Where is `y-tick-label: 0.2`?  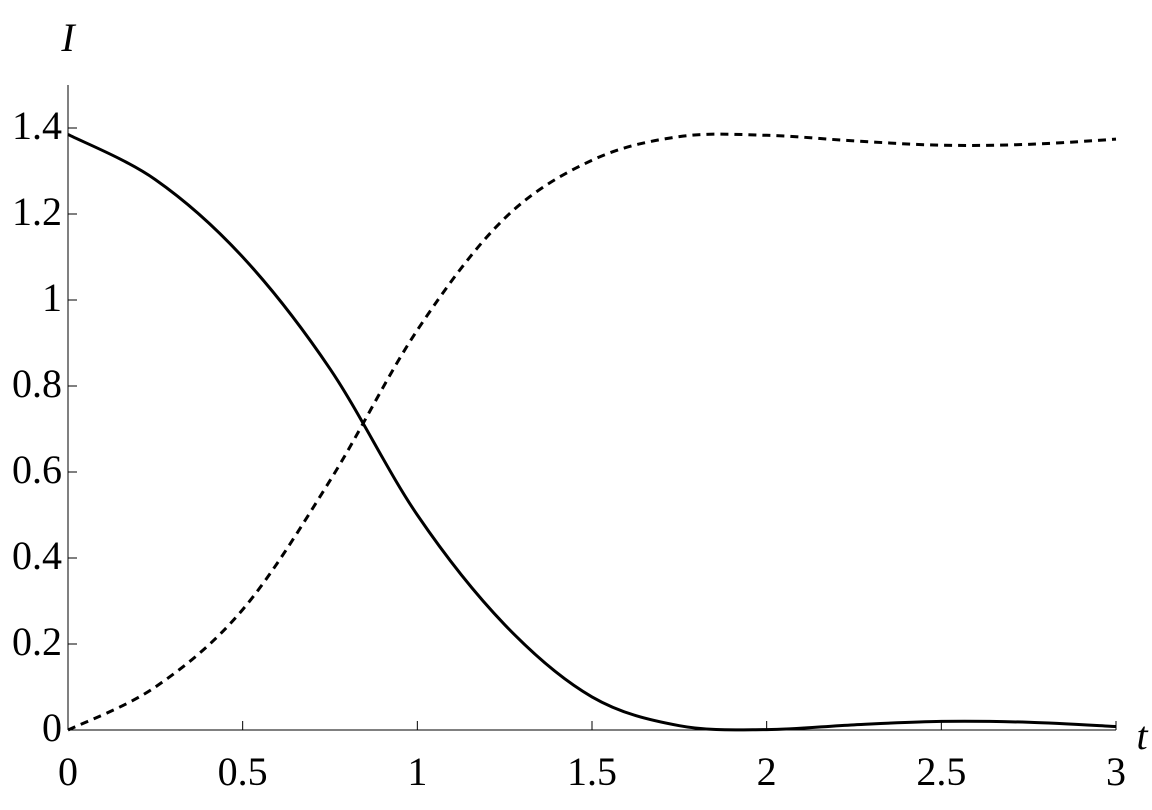
y-tick-label: 0.2 is located at coordinates (37, 641).